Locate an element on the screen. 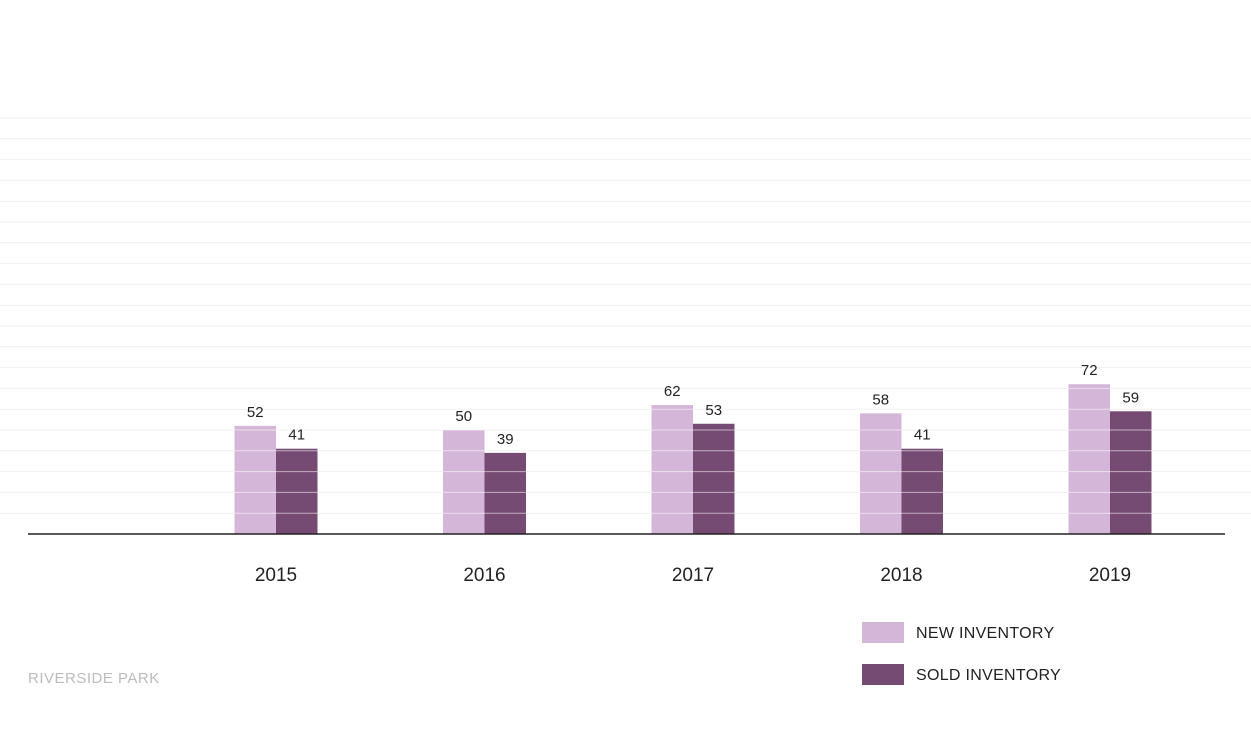 This screenshot has width=1251, height=730. value-label-new-2016: 50 is located at coordinates (463, 416).